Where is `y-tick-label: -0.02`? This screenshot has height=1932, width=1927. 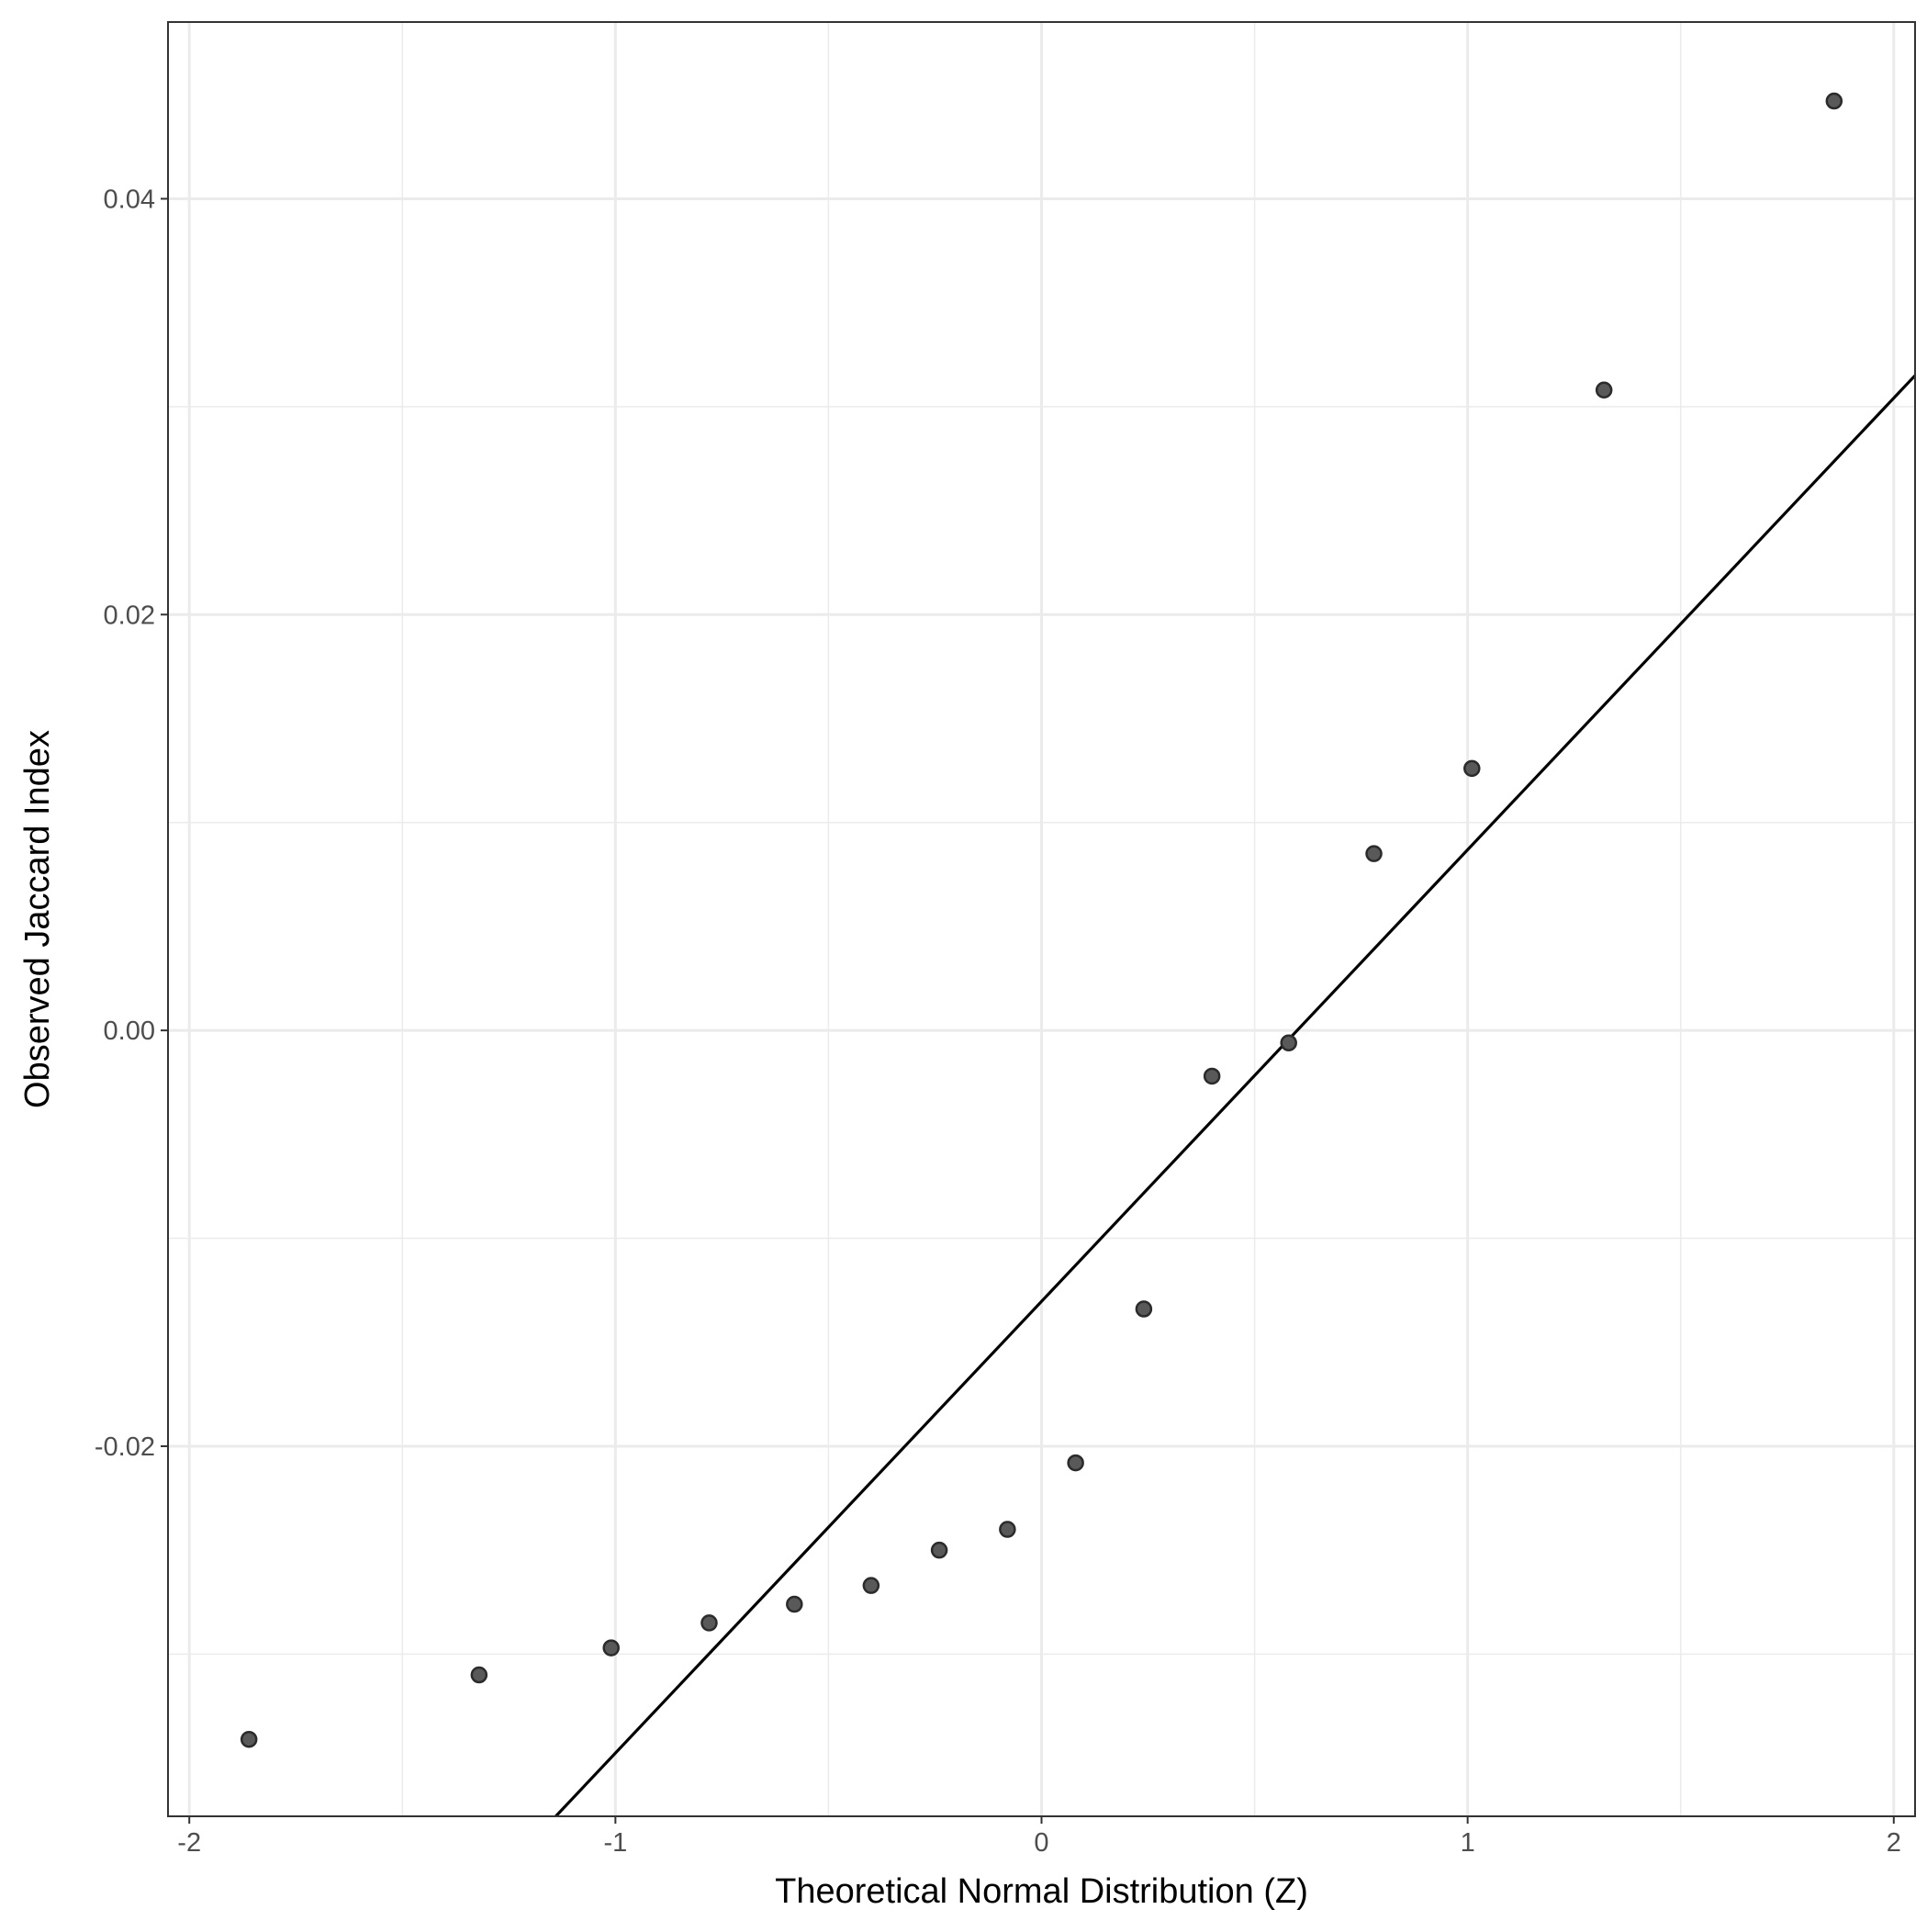 y-tick-label: -0.02 is located at coordinates (125, 1447).